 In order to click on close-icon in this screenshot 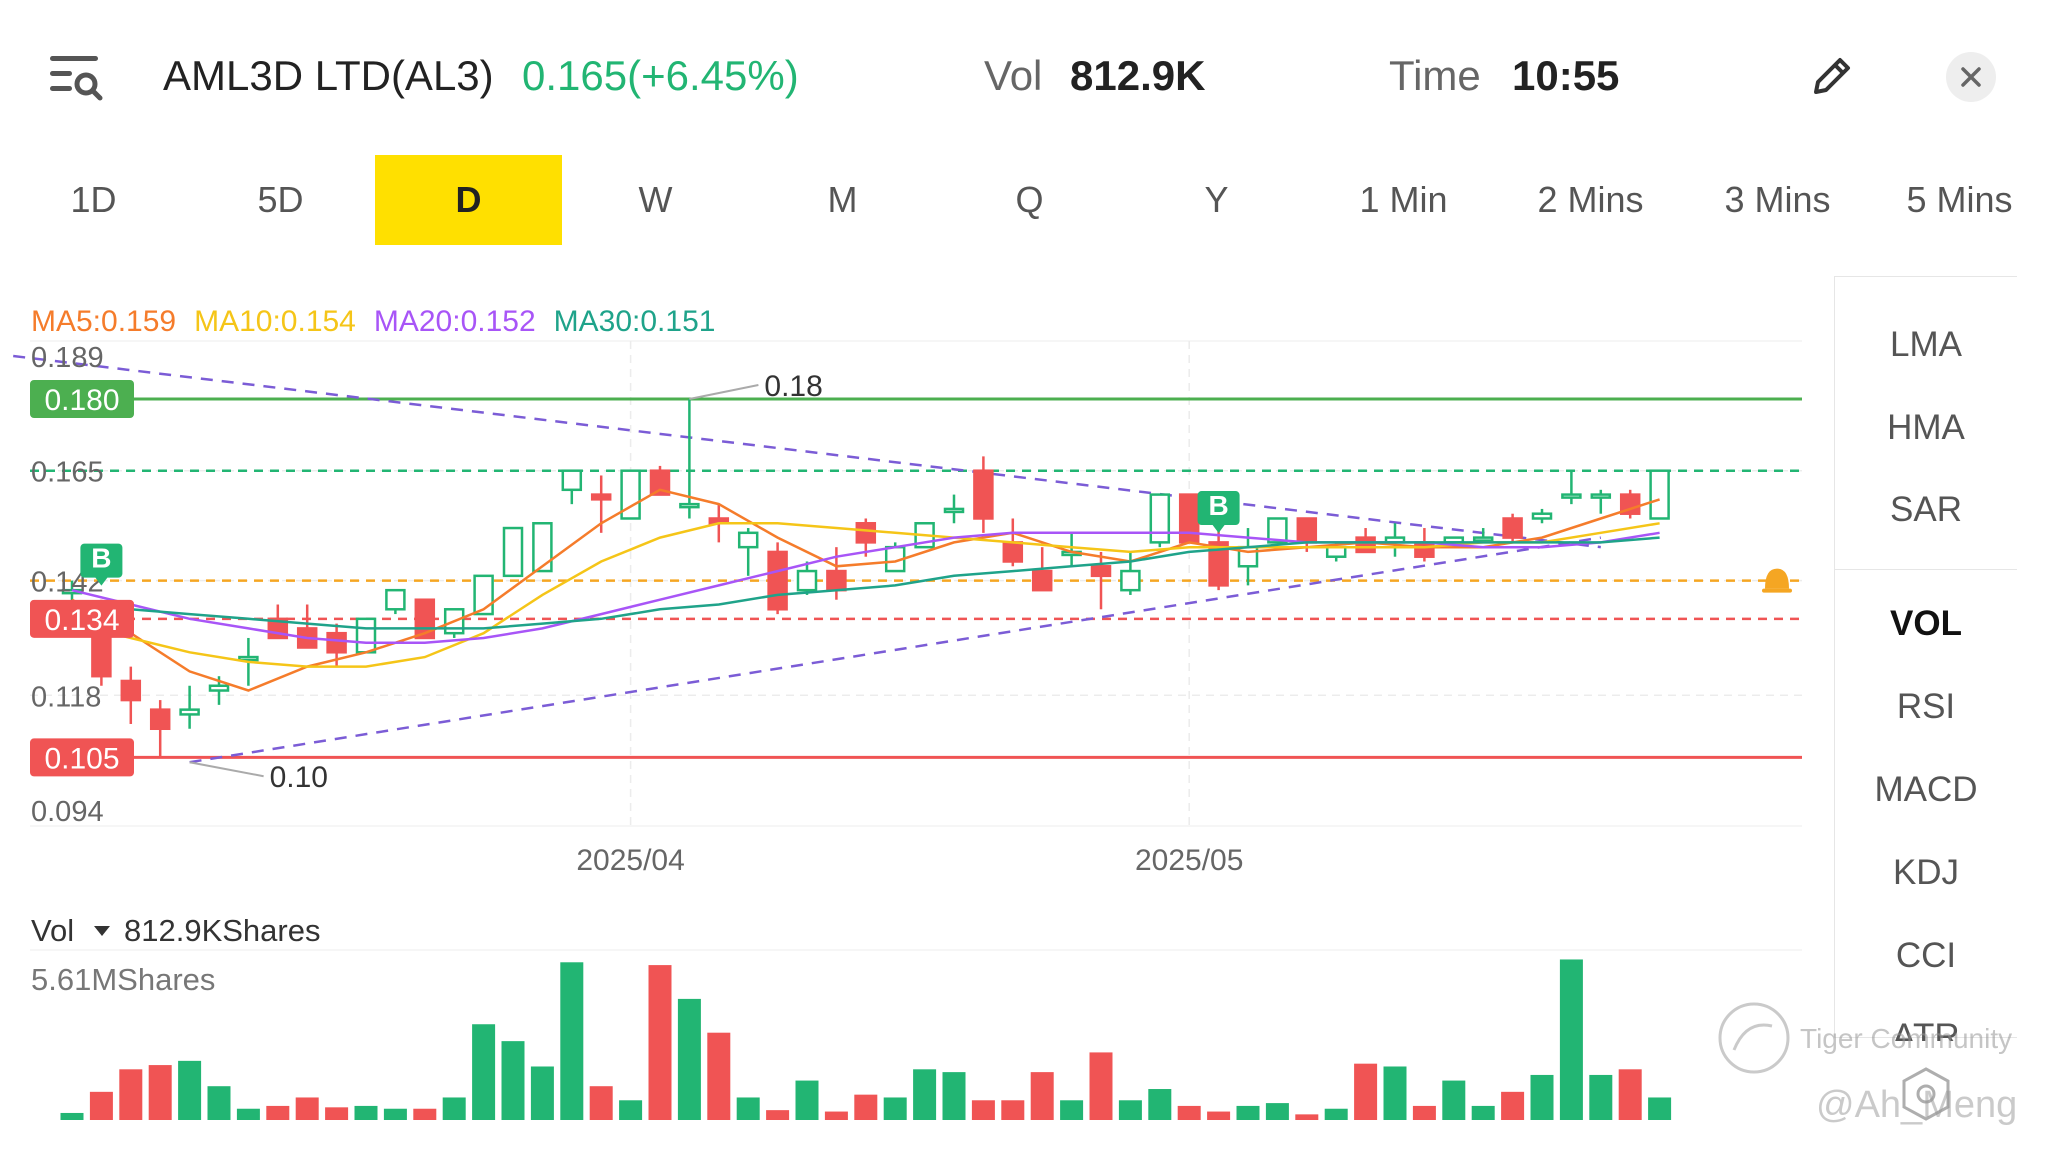, I will do `click(1971, 77)`.